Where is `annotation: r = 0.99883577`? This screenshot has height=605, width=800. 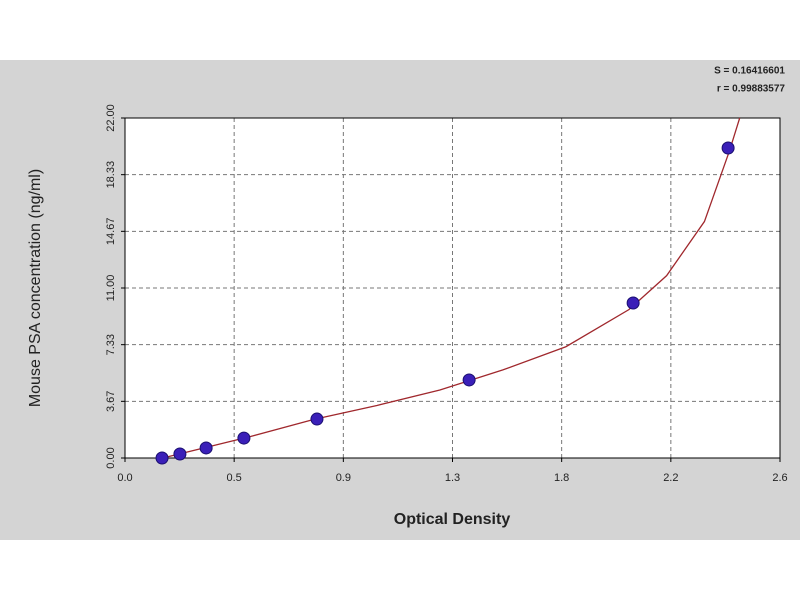 annotation: r = 0.99883577 is located at coordinates (751, 89).